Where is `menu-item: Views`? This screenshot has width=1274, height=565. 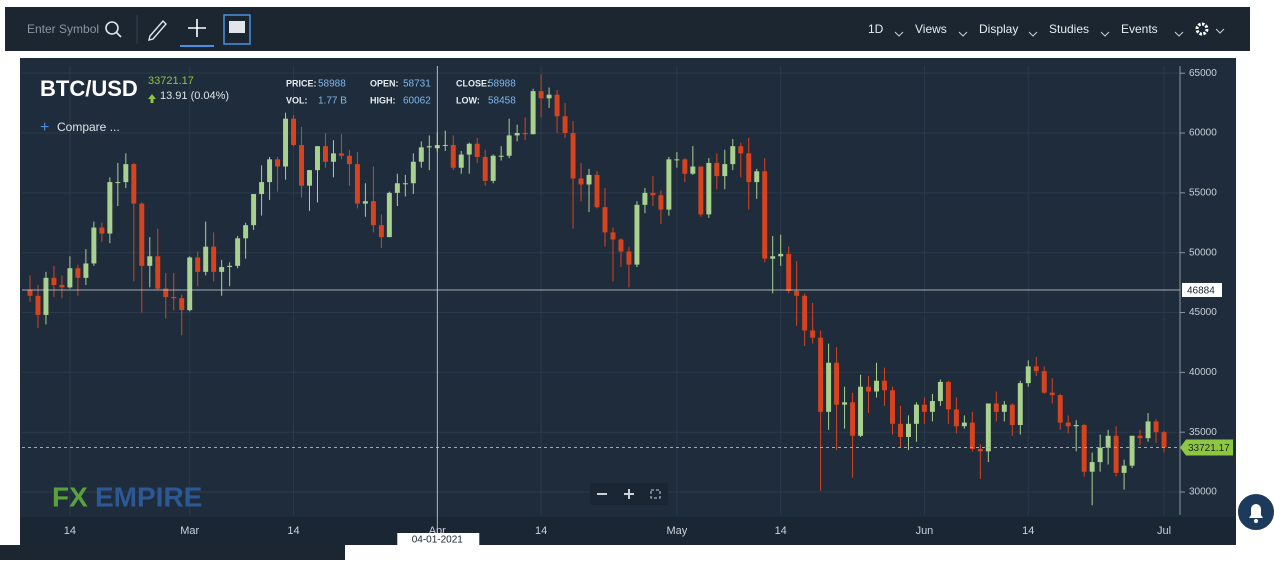 menu-item: Views is located at coordinates (931, 29).